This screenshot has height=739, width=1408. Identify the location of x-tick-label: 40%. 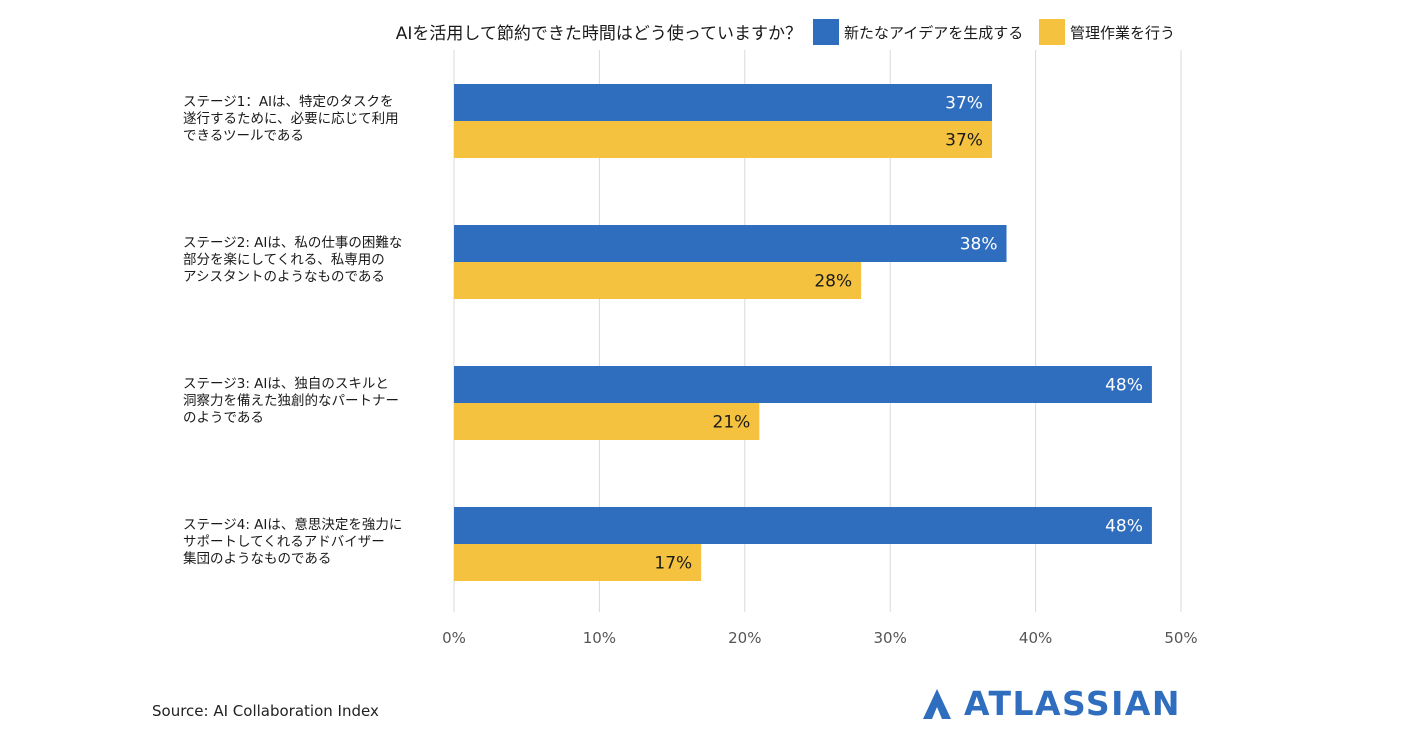
(1035, 638).